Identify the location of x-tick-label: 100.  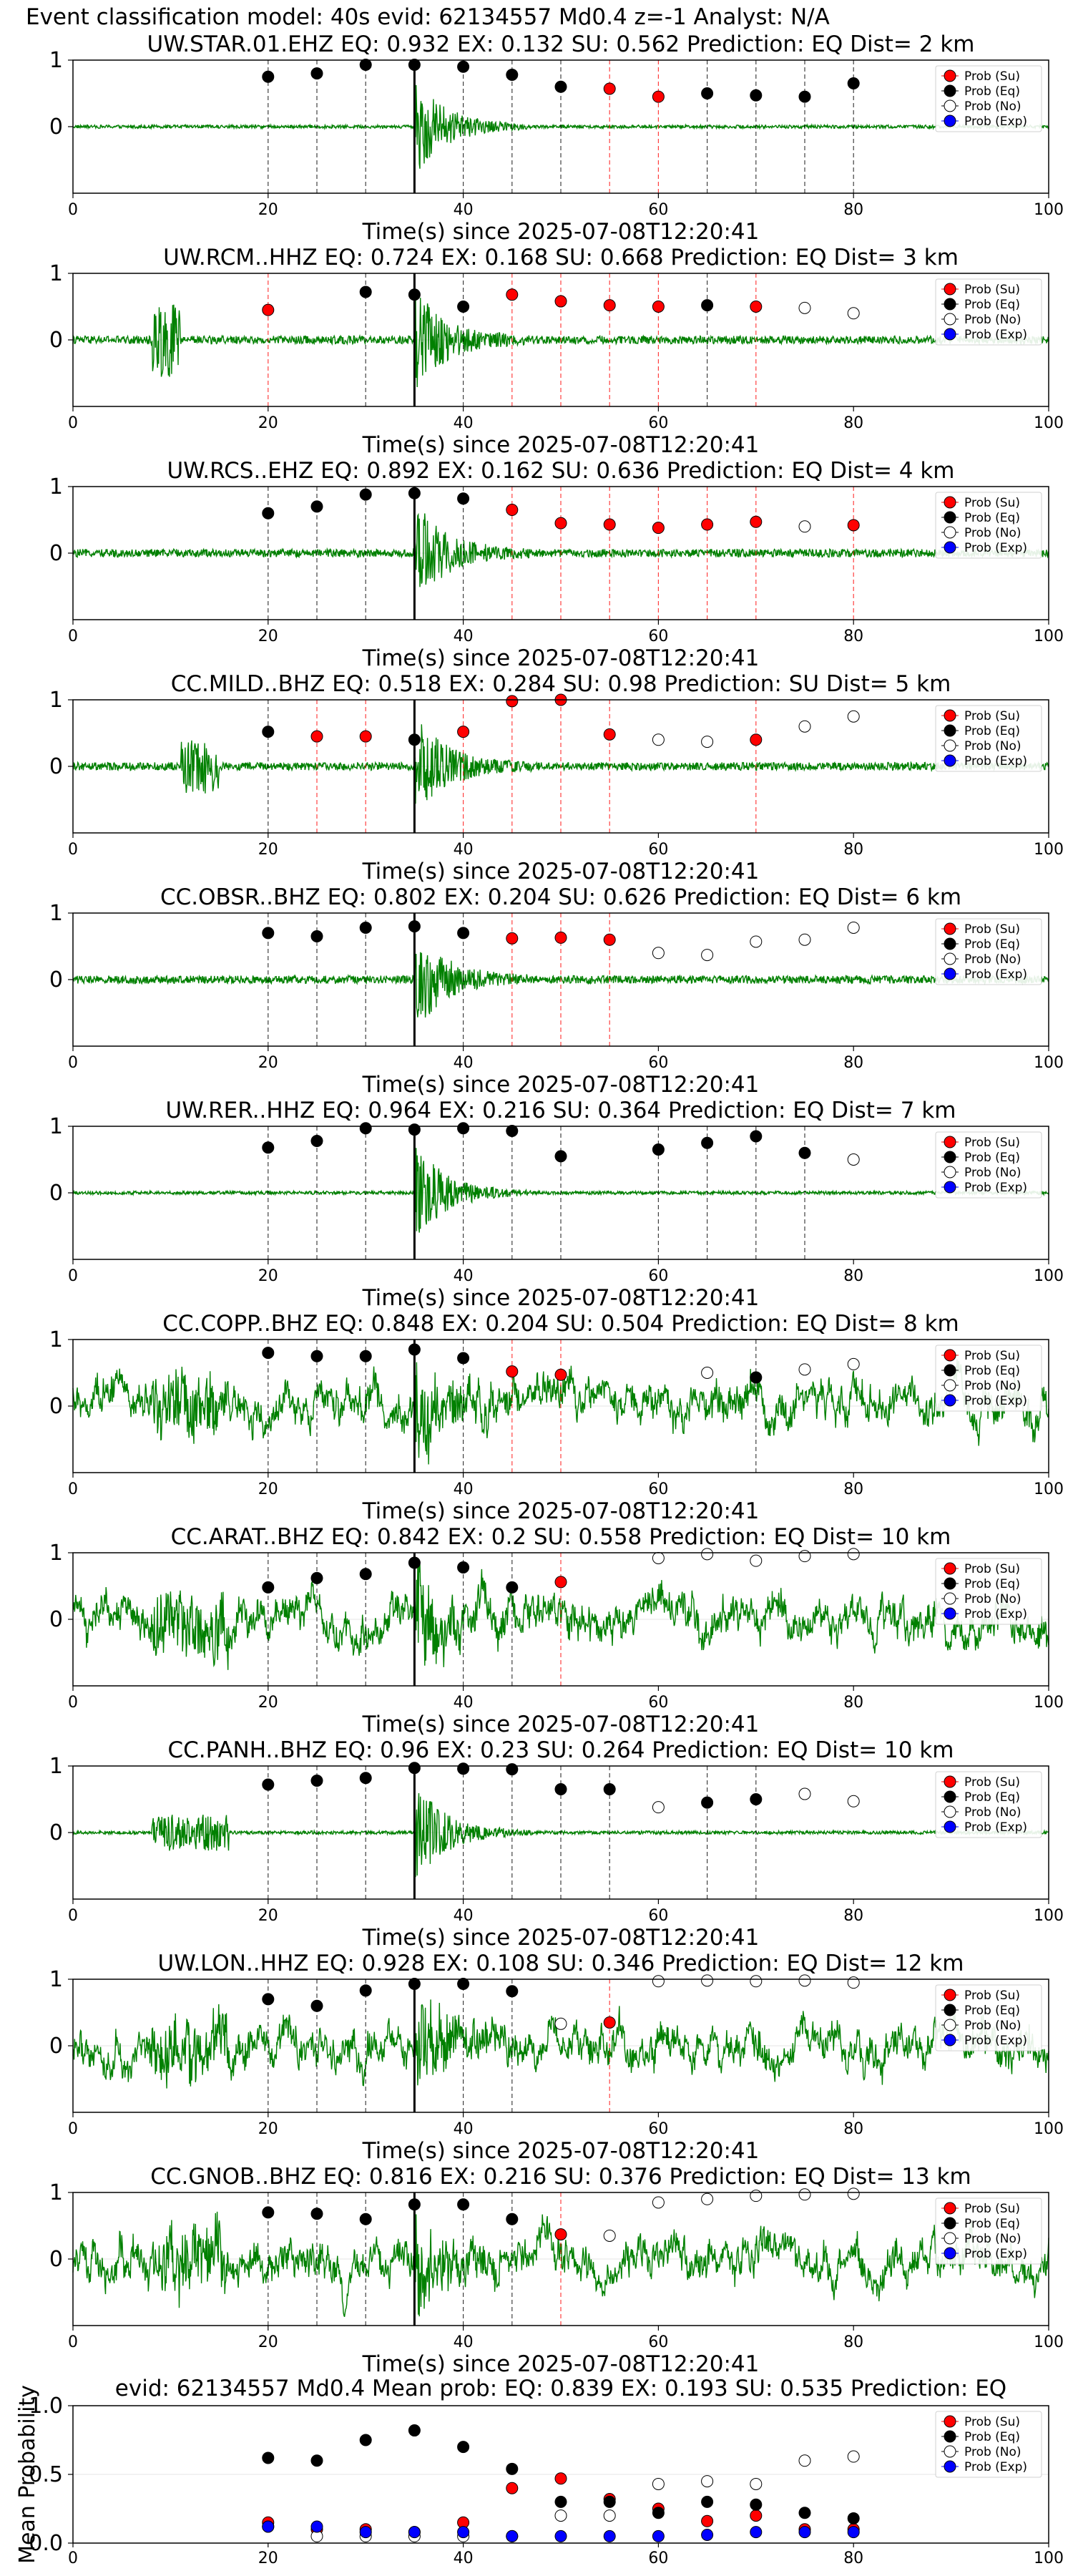
(1049, 1063).